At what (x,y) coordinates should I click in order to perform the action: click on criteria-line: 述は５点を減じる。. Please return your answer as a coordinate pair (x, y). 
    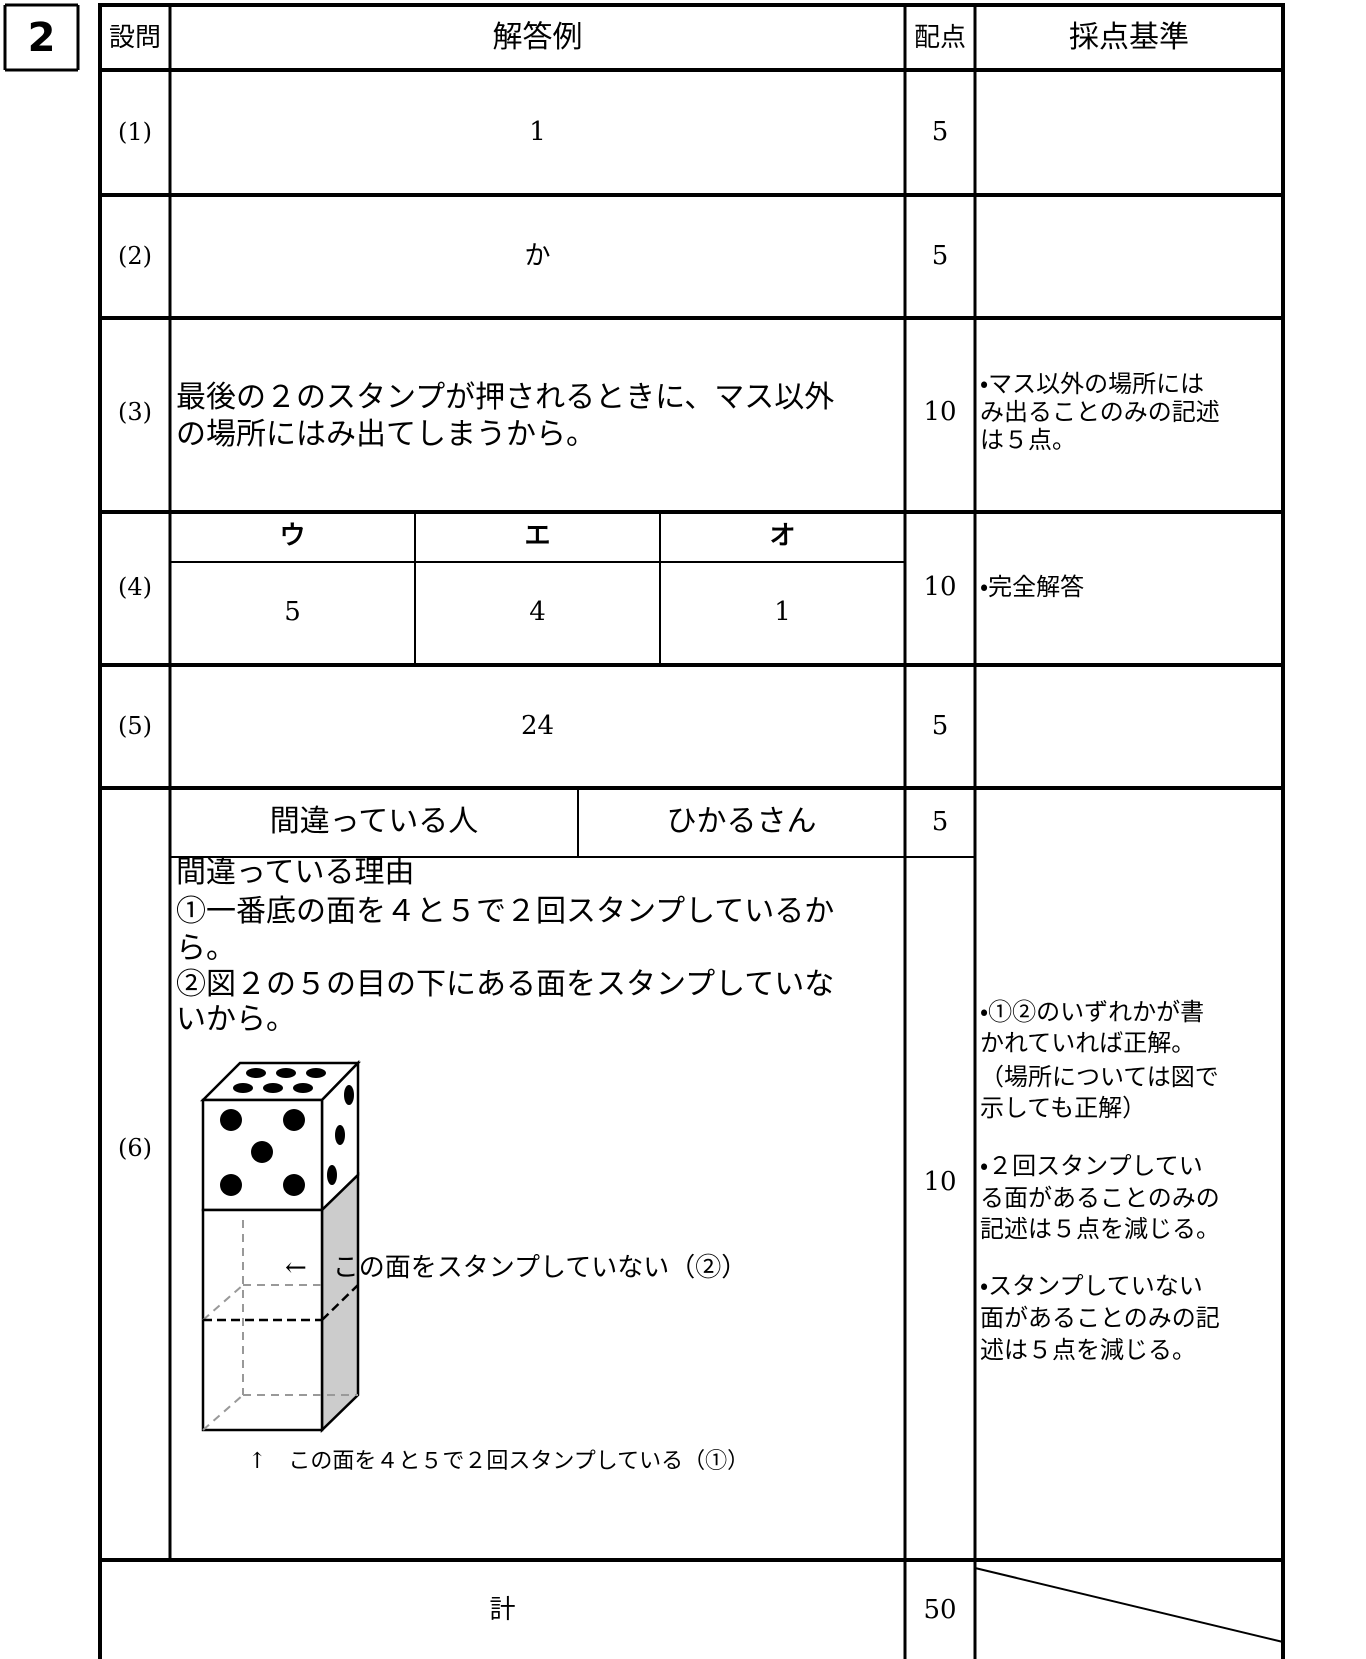
    Looking at the image, I should click on (1088, 1350).